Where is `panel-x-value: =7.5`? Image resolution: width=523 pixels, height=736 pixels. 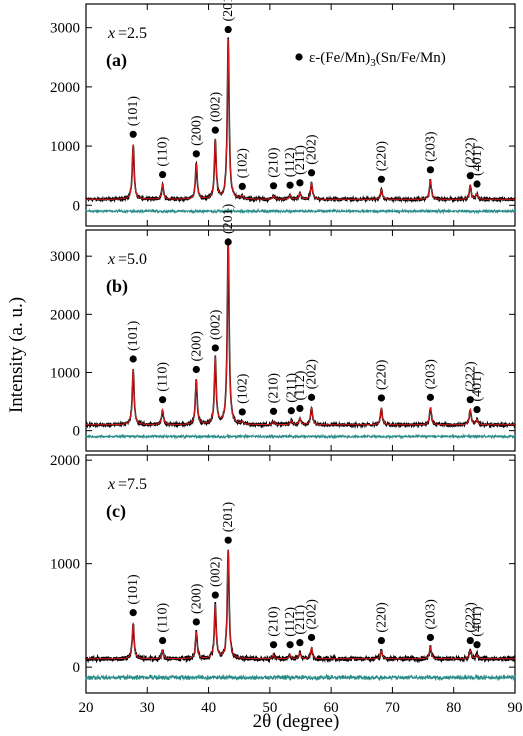 panel-x-value: =7.5 is located at coordinates (132, 484).